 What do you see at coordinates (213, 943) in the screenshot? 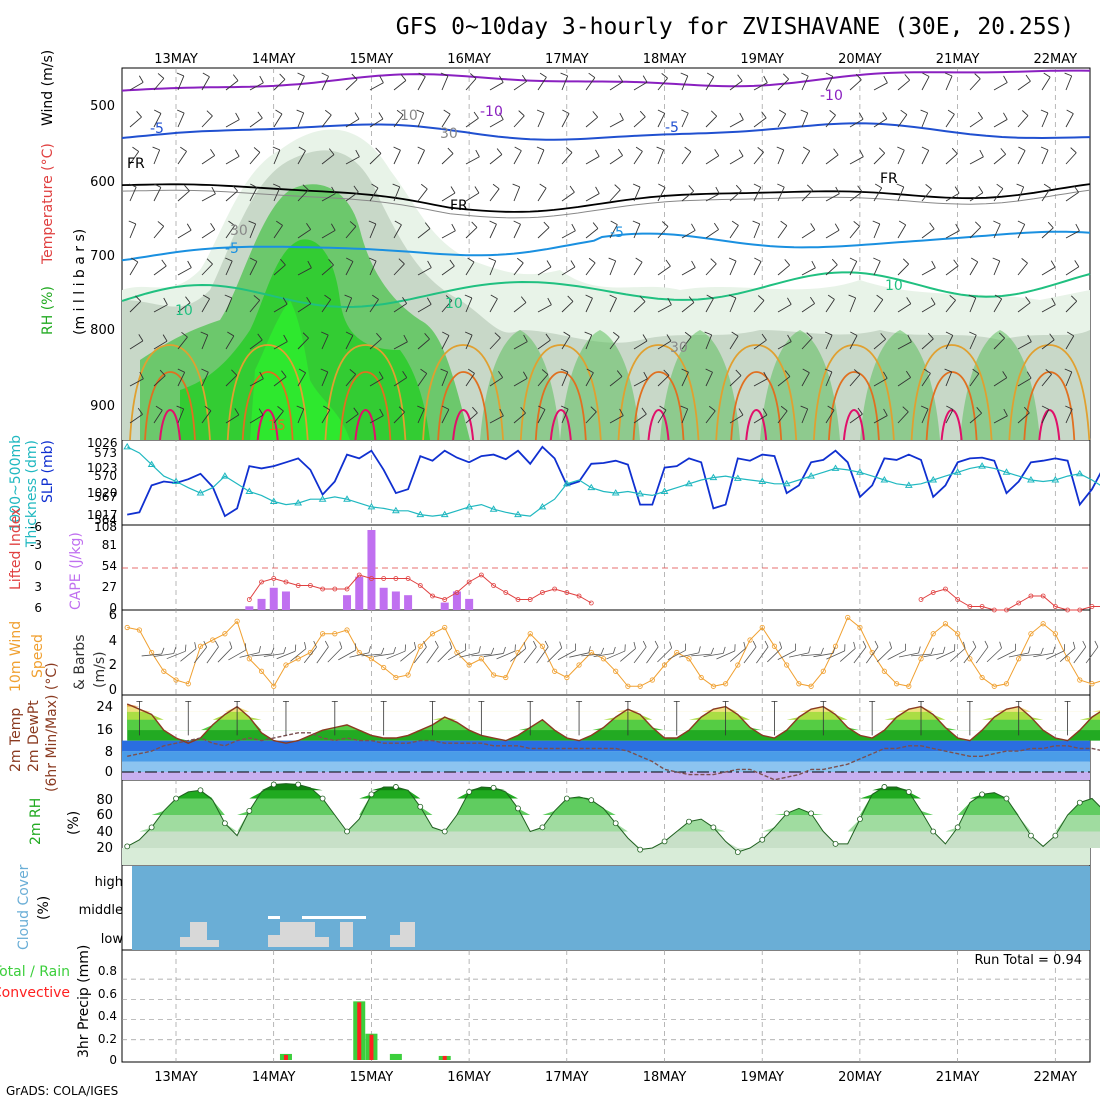
I see `low-cloud-block` at bounding box center [213, 943].